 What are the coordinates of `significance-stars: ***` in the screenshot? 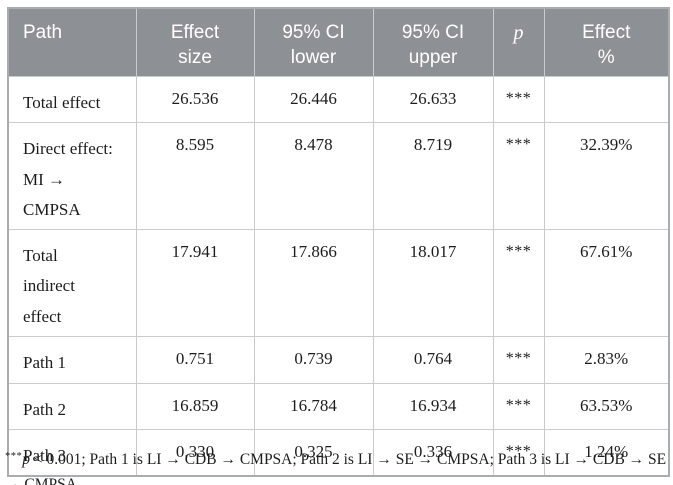 It's located at (14, 456).